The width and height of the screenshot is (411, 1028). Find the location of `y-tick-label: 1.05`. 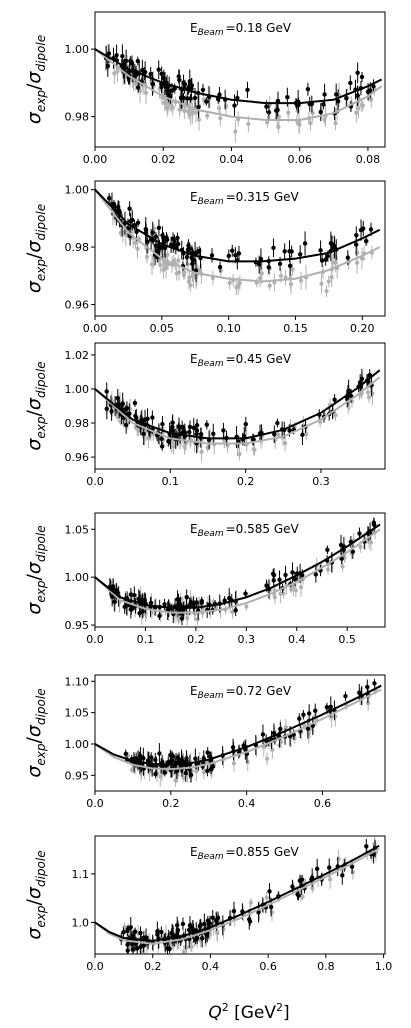

y-tick-label: 1.05 is located at coordinates (77, 529).